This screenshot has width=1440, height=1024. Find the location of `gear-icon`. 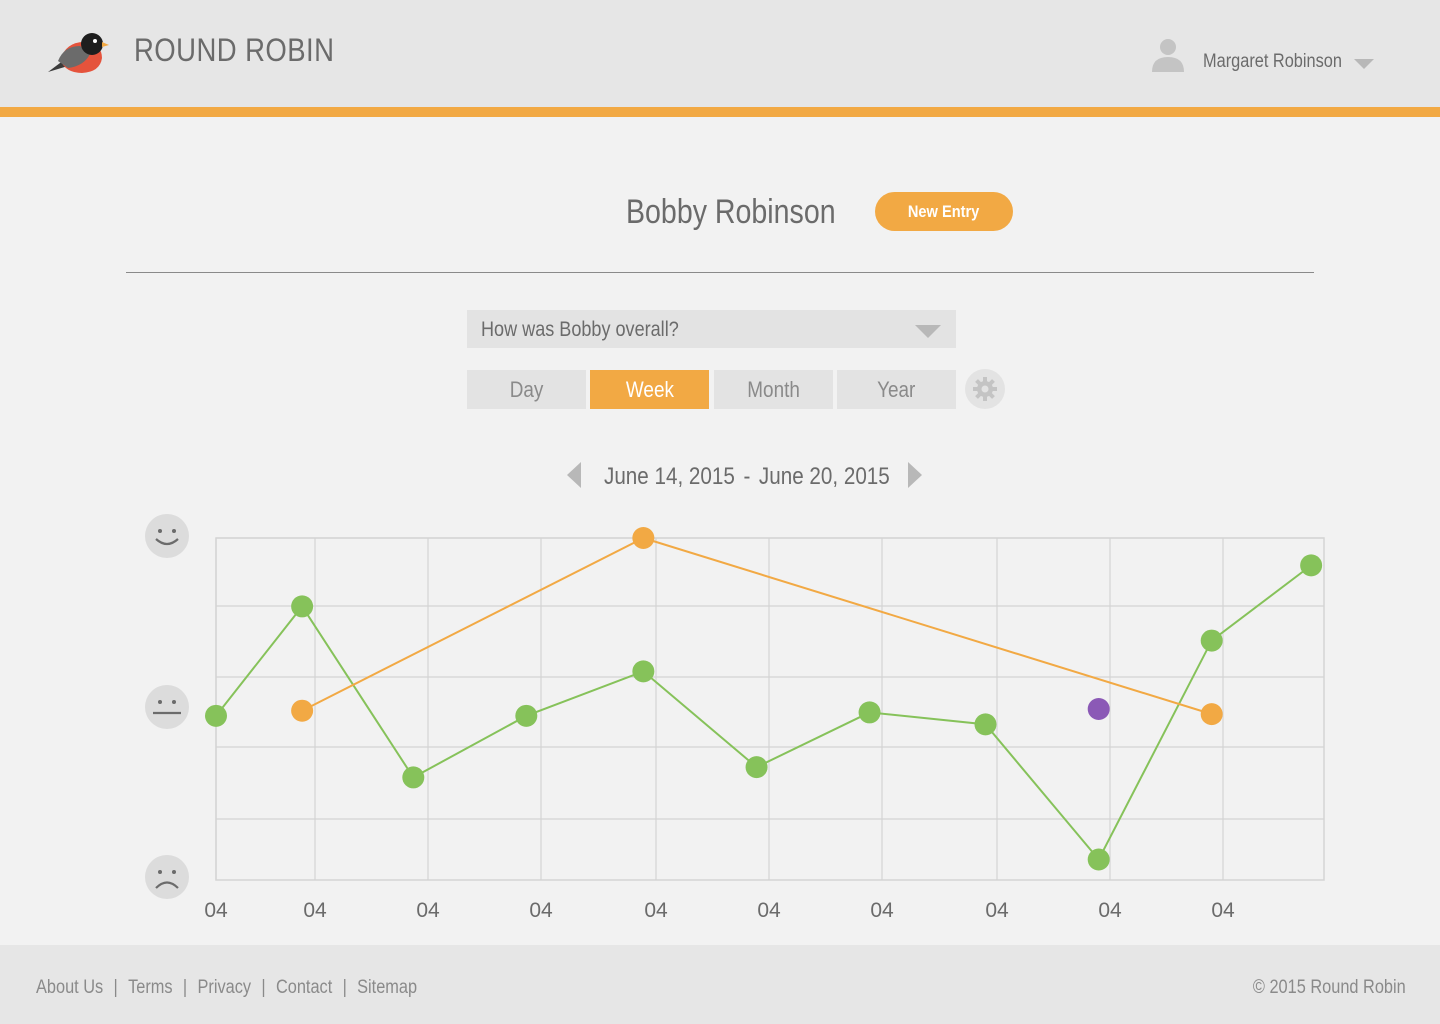

gear-icon is located at coordinates (985, 389).